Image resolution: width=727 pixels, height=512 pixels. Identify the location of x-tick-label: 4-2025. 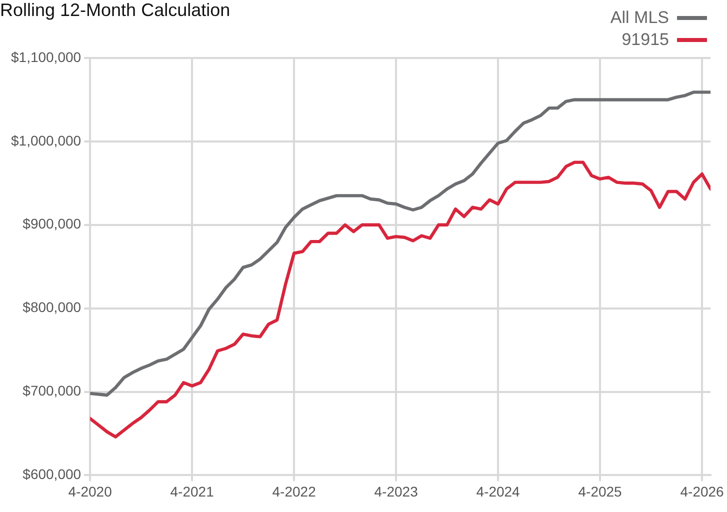
(600, 491).